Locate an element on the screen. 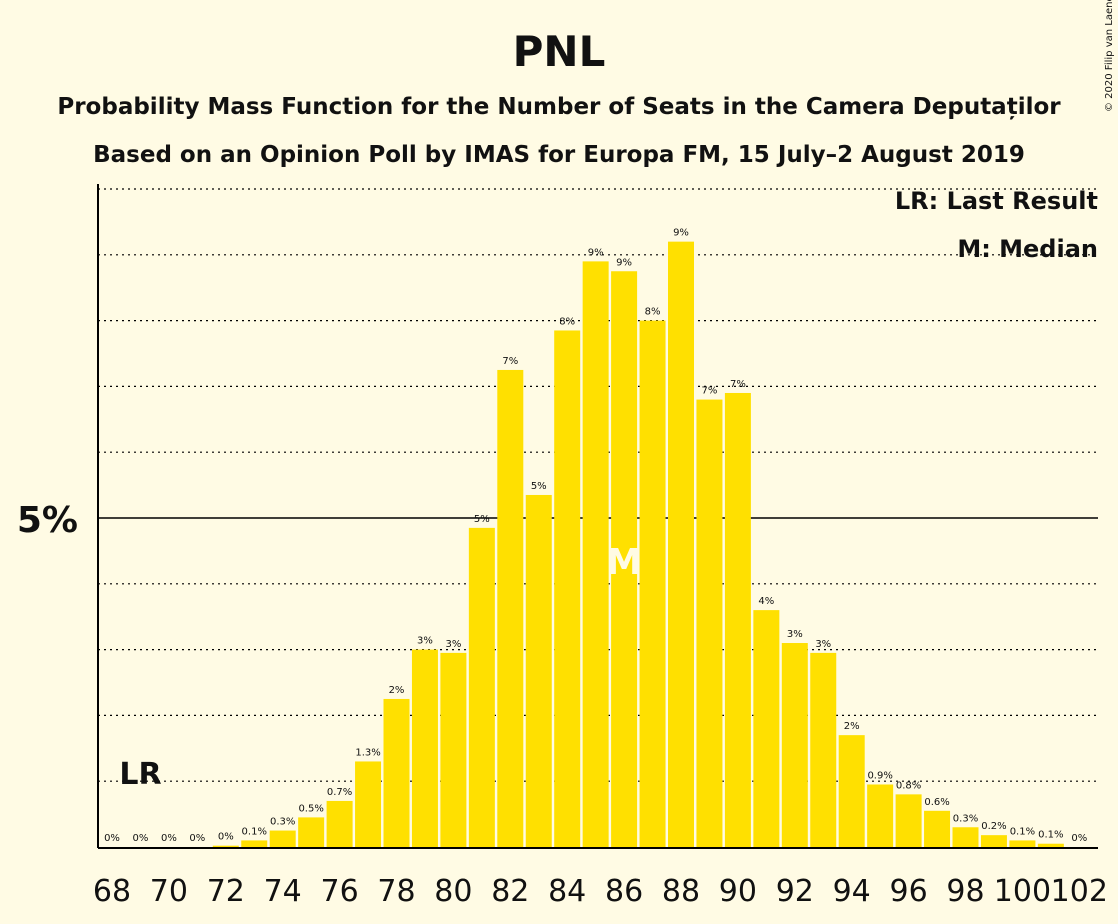  x-tick-label: 94 is located at coordinates (852, 891).